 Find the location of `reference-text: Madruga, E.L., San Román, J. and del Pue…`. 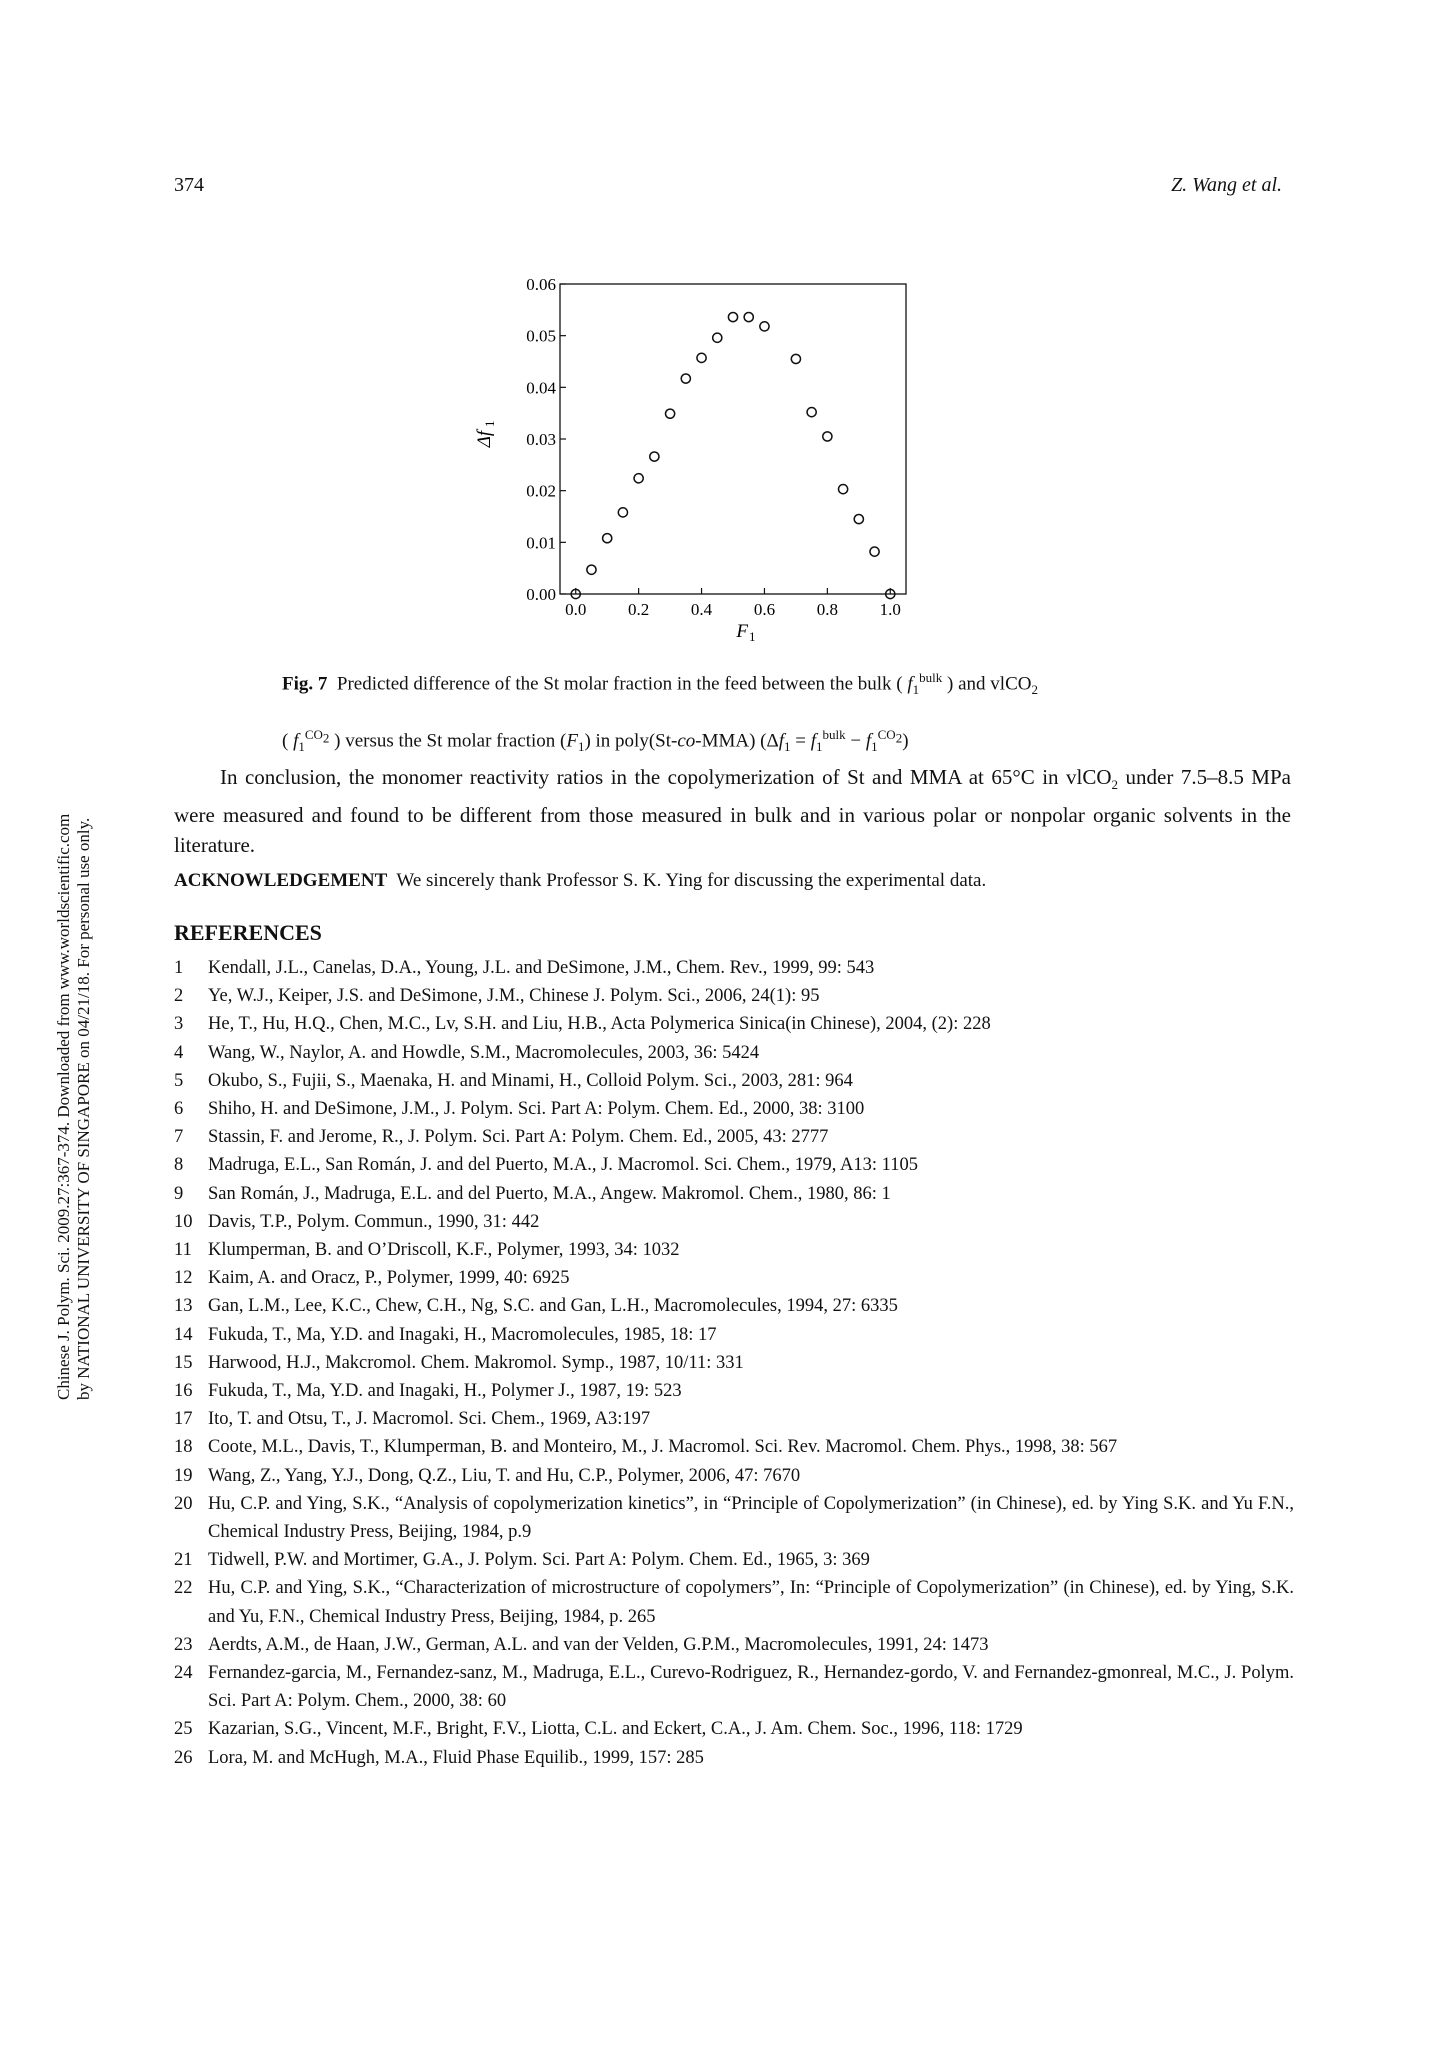

reference-text: Madruga, E.L., San Román, J. and del Pue… is located at coordinates (563, 1165).